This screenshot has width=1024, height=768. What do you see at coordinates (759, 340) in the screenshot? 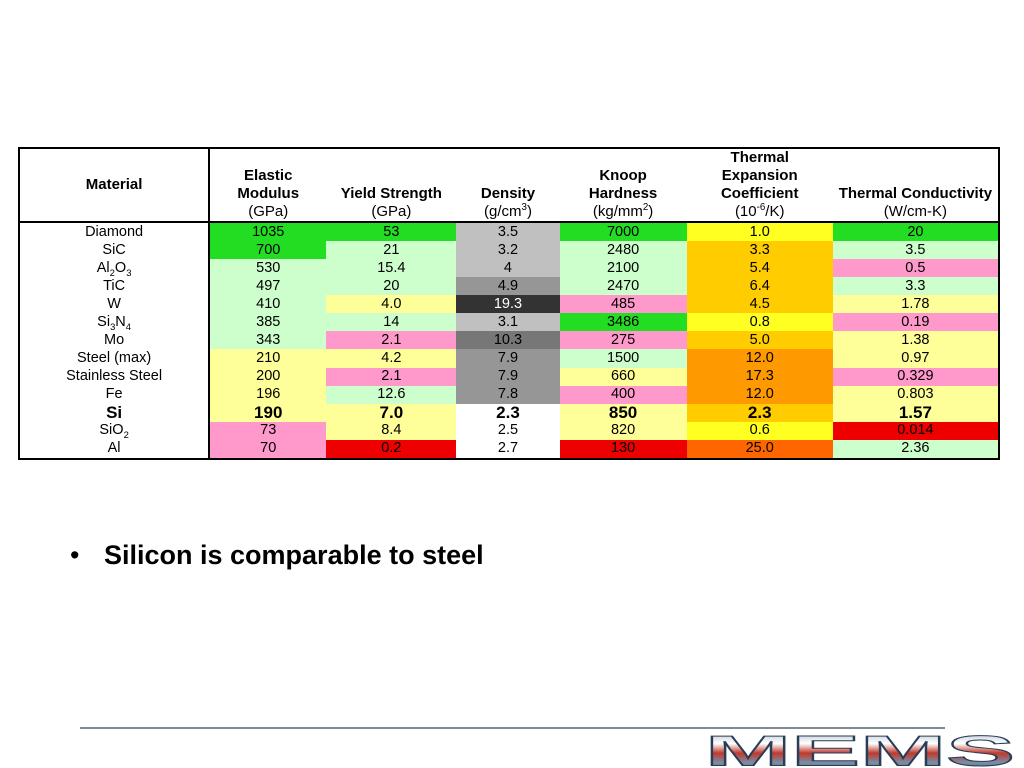
I see `value-cell: 5.0` at bounding box center [759, 340].